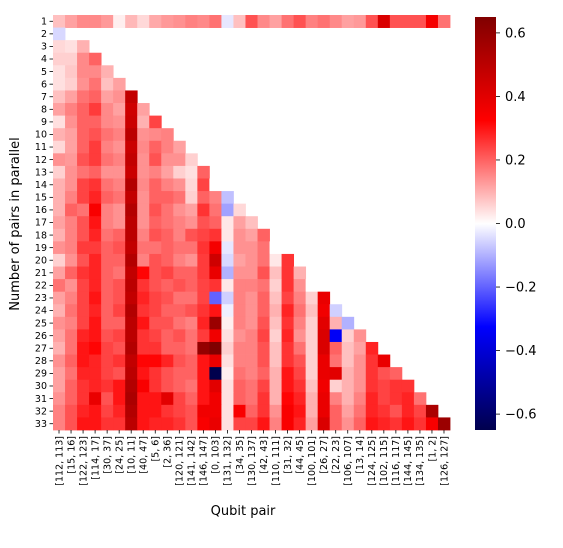 This screenshot has width=563, height=548. What do you see at coordinates (144, 455) in the screenshot?
I see `x-tick-label: [40, 47]` at bounding box center [144, 455].